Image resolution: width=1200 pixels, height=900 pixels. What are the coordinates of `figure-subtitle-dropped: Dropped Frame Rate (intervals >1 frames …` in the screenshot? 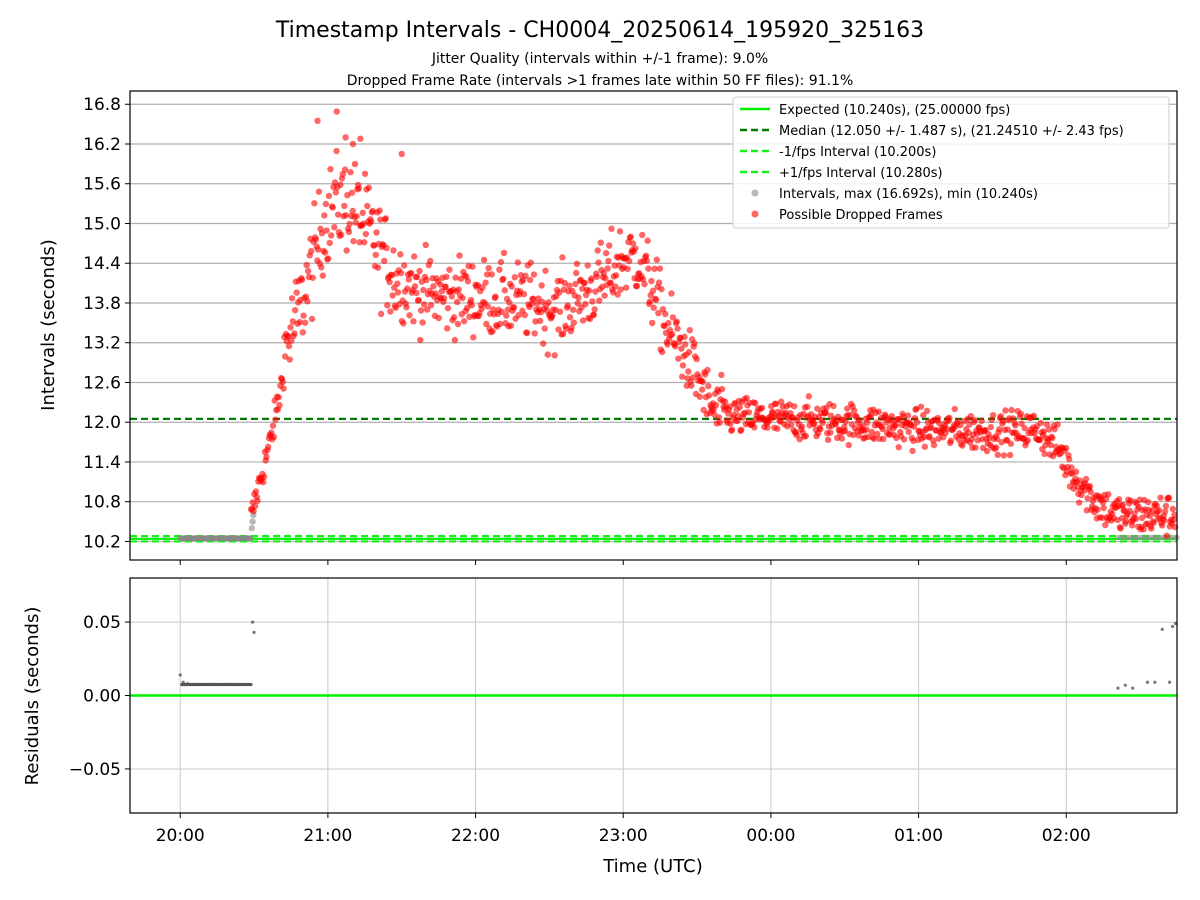 It's located at (600, 81).